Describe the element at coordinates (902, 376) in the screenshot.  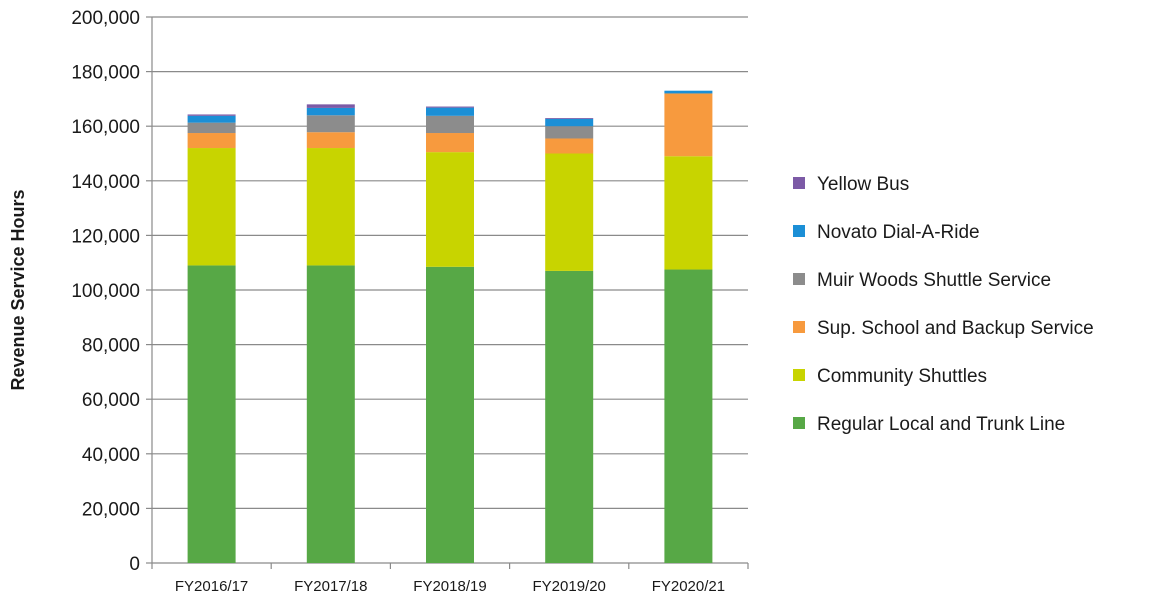
I see `legend-label: Community Shuttles` at that location.